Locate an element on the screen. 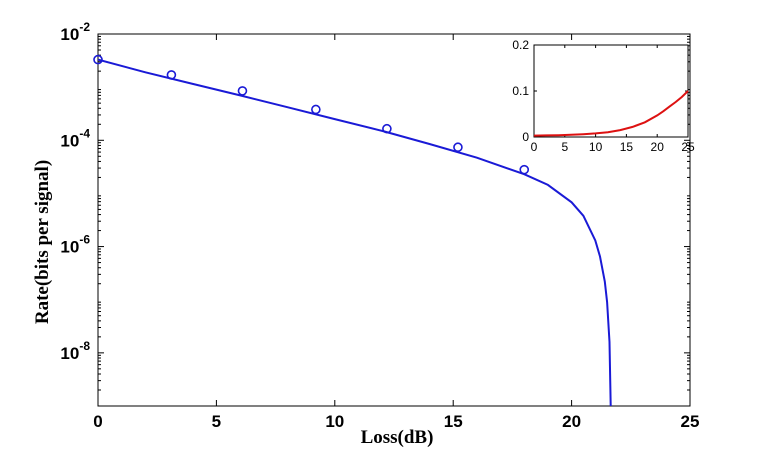 The height and width of the screenshot is (457, 763). inset-x-tick-label: 5 is located at coordinates (564, 147).